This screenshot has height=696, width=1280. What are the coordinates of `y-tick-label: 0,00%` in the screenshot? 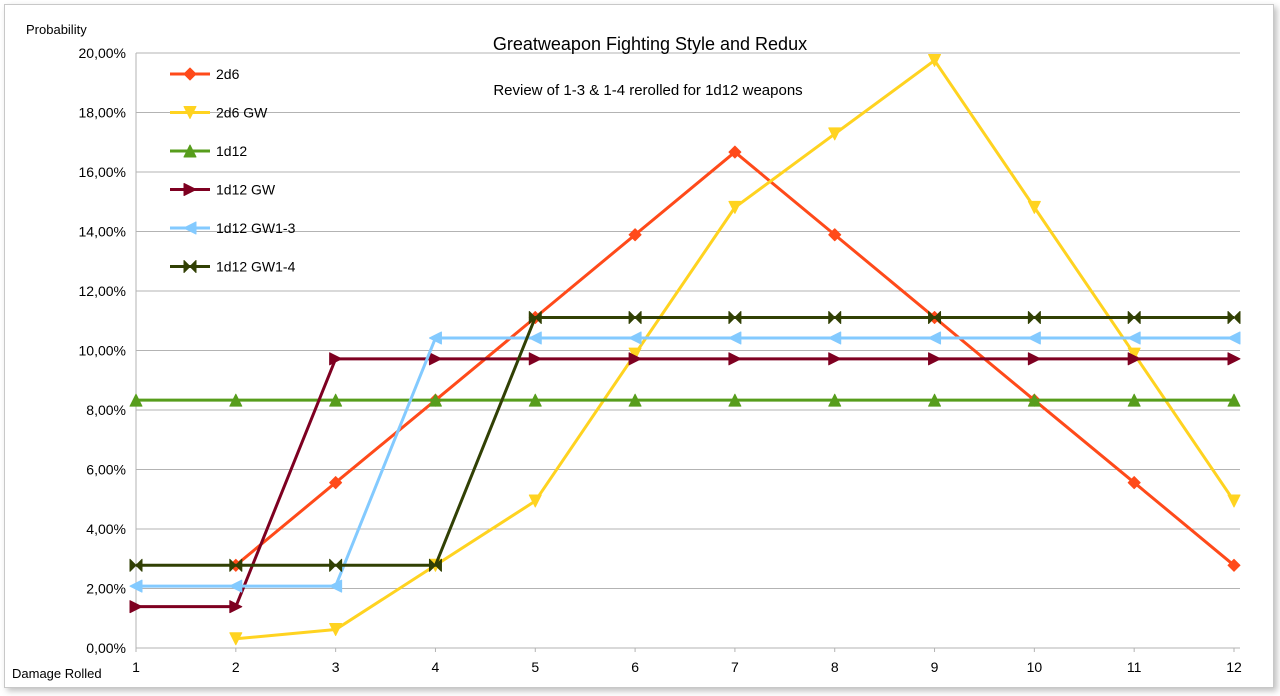 It's located at (106, 648).